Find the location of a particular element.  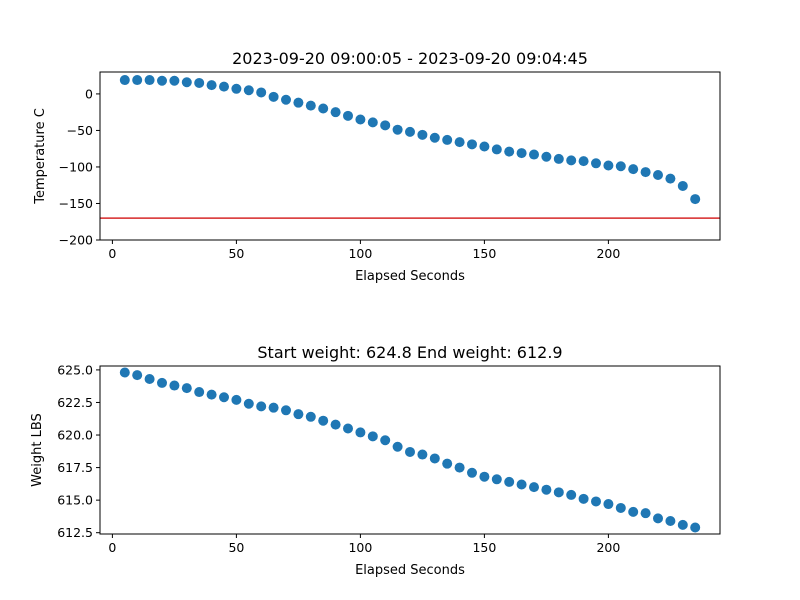

weight-y-axis-label: Weight LBS is located at coordinates (37, 450).